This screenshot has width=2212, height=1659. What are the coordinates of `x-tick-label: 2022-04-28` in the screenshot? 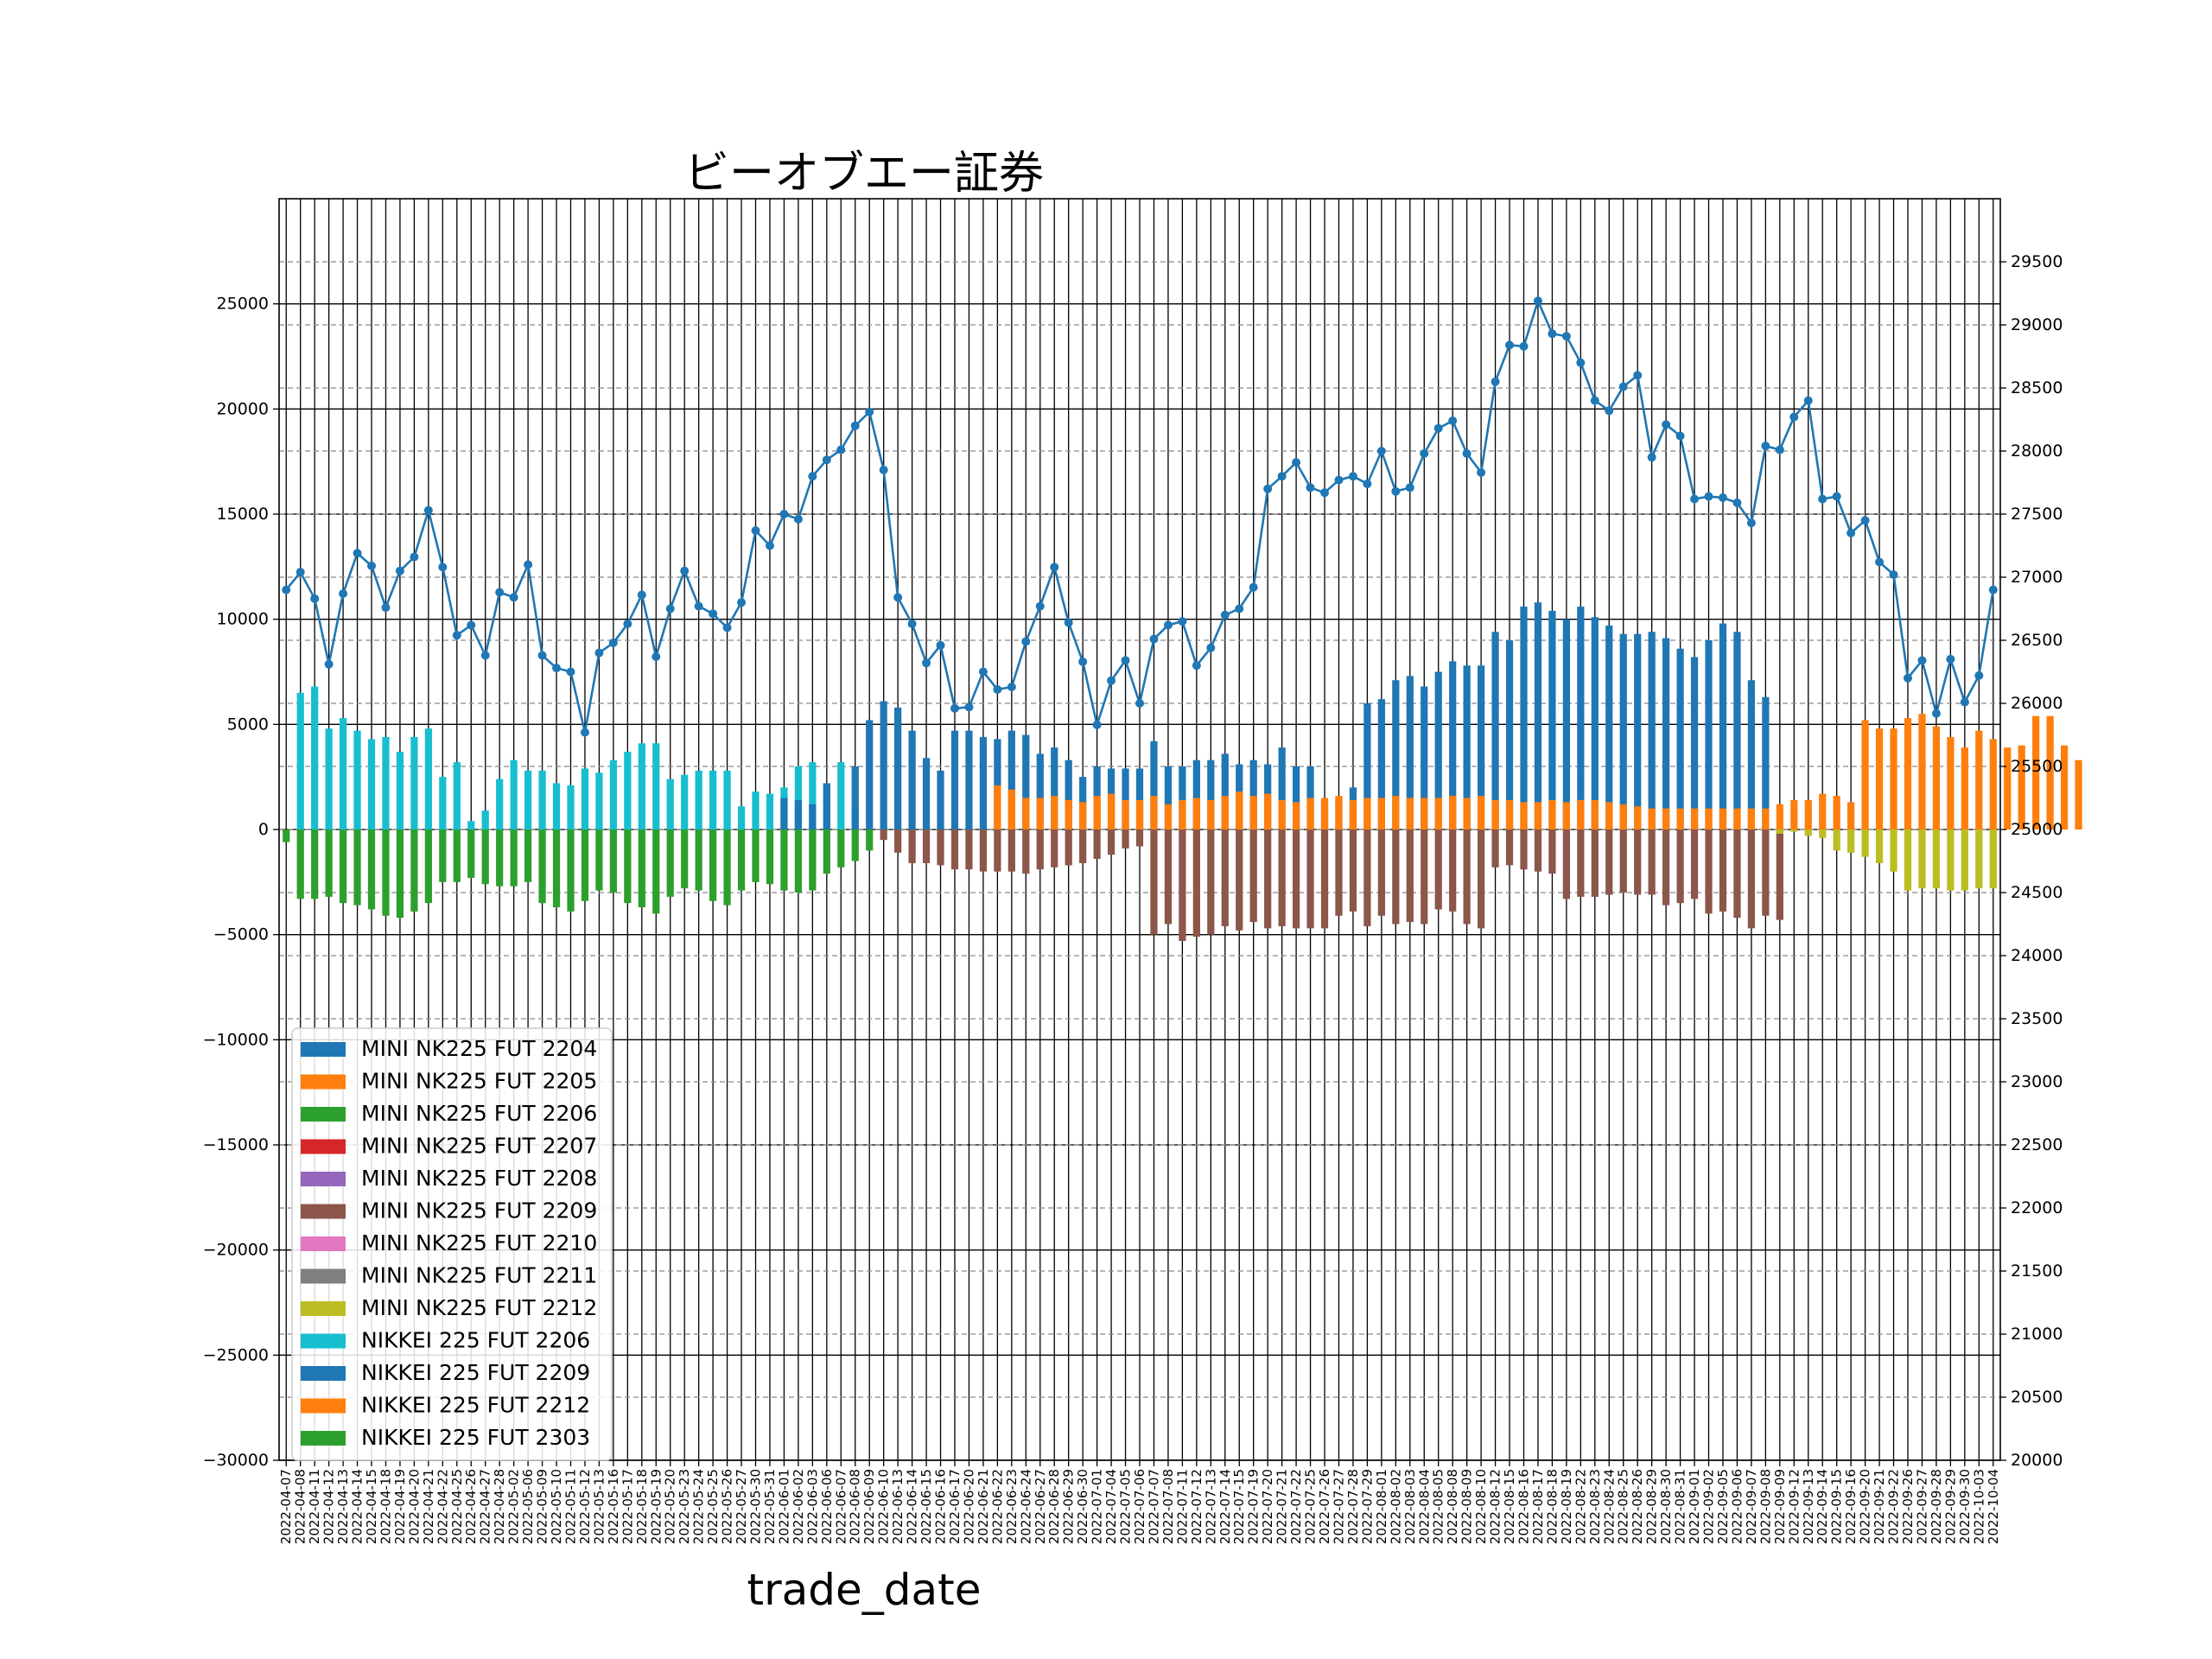 It's located at (500, 1506).